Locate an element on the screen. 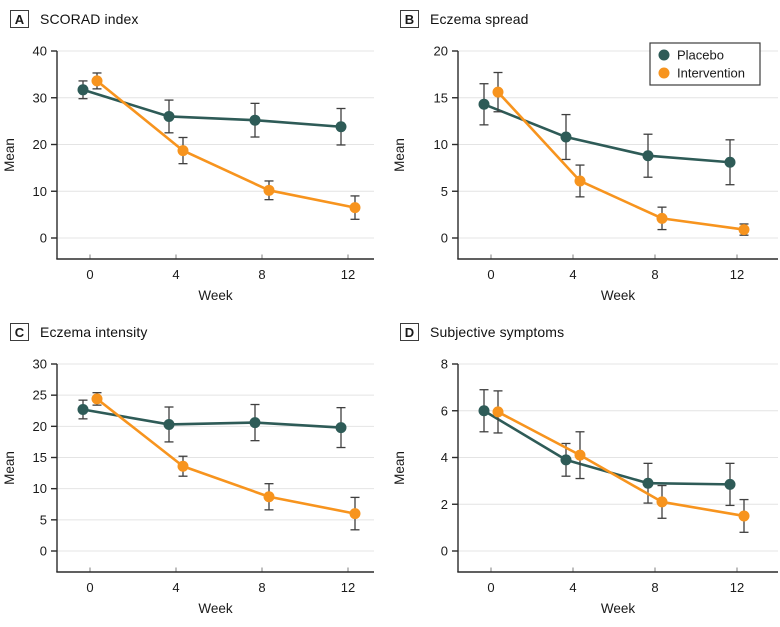 The image size is (780, 627). panel-header-d: D Subjective symptoms is located at coordinates (590, 332).